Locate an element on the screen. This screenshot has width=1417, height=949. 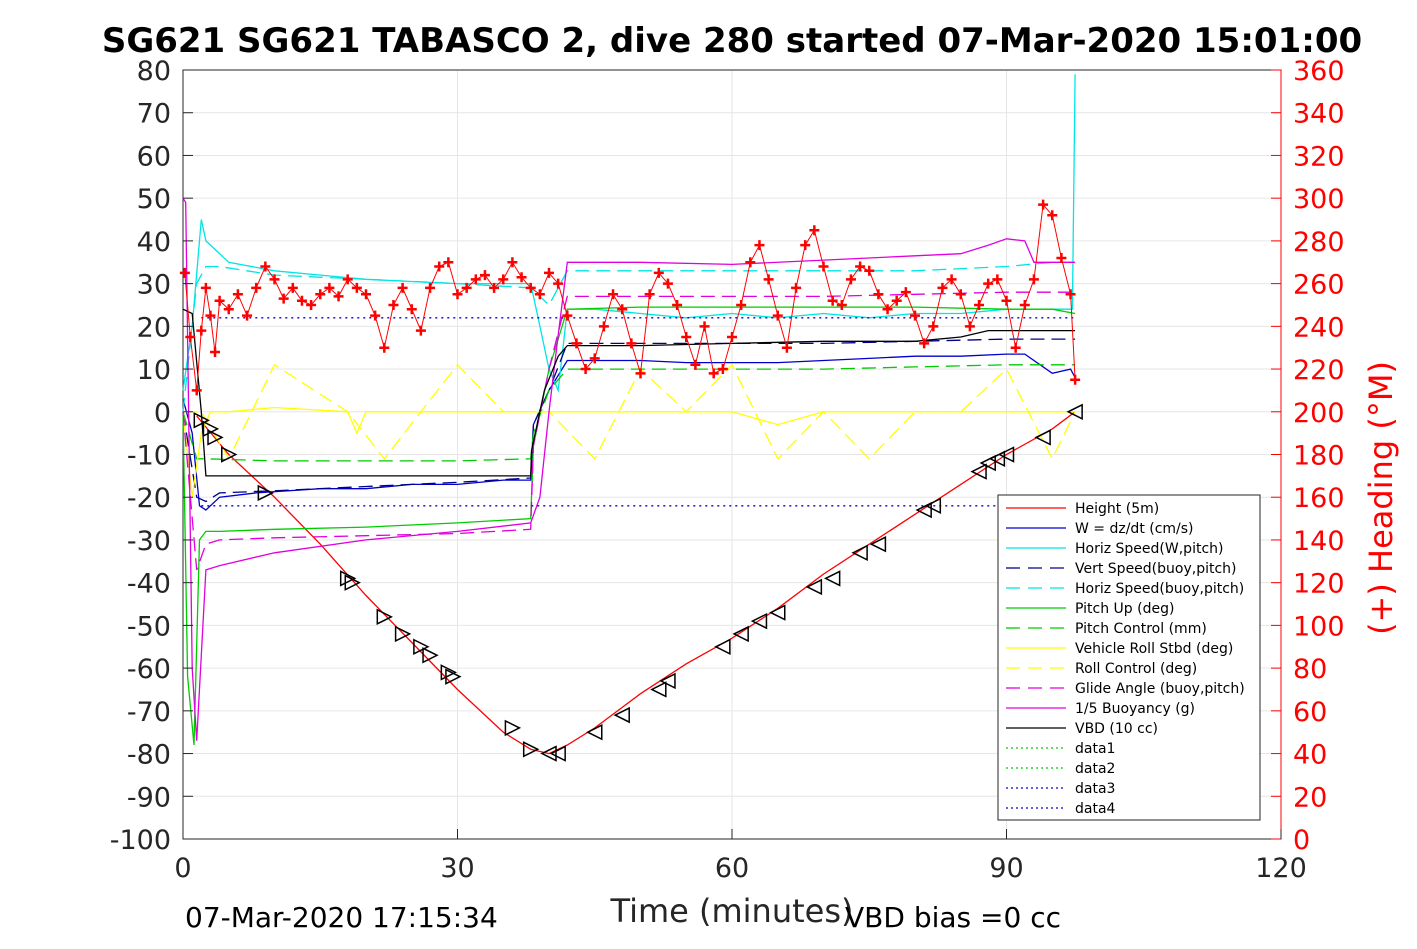
y-tick-label: -60 is located at coordinates (149, 669).